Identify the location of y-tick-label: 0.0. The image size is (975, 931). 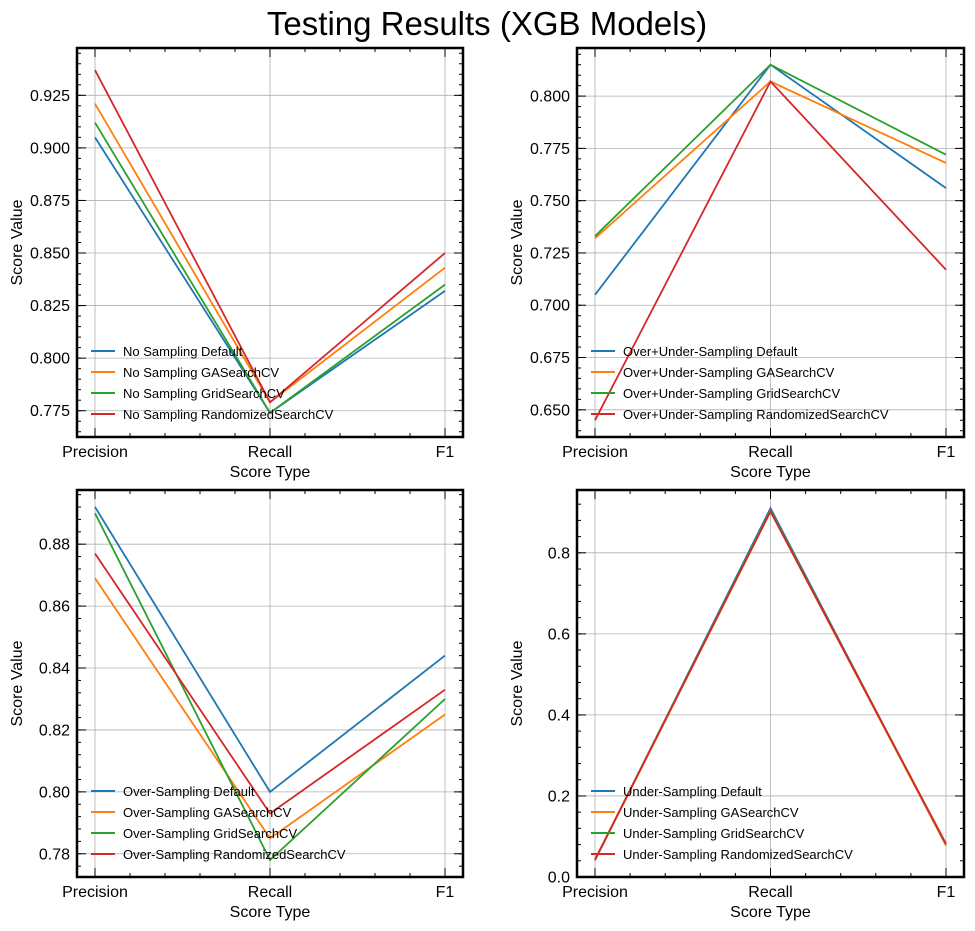
(559, 878).